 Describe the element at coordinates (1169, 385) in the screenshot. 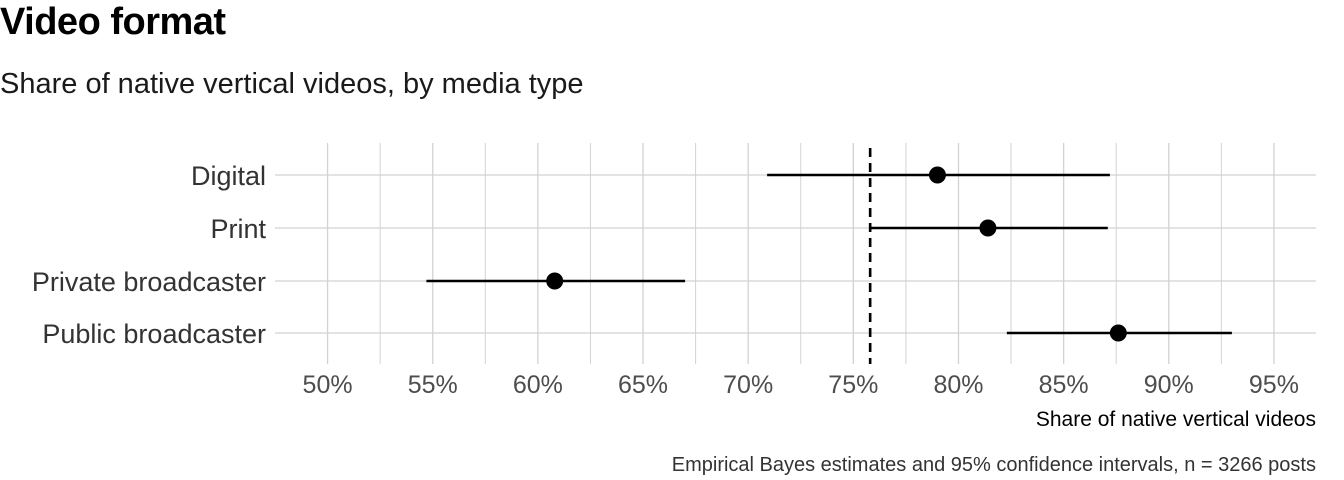

I see `x-tick-label: 90%` at that location.